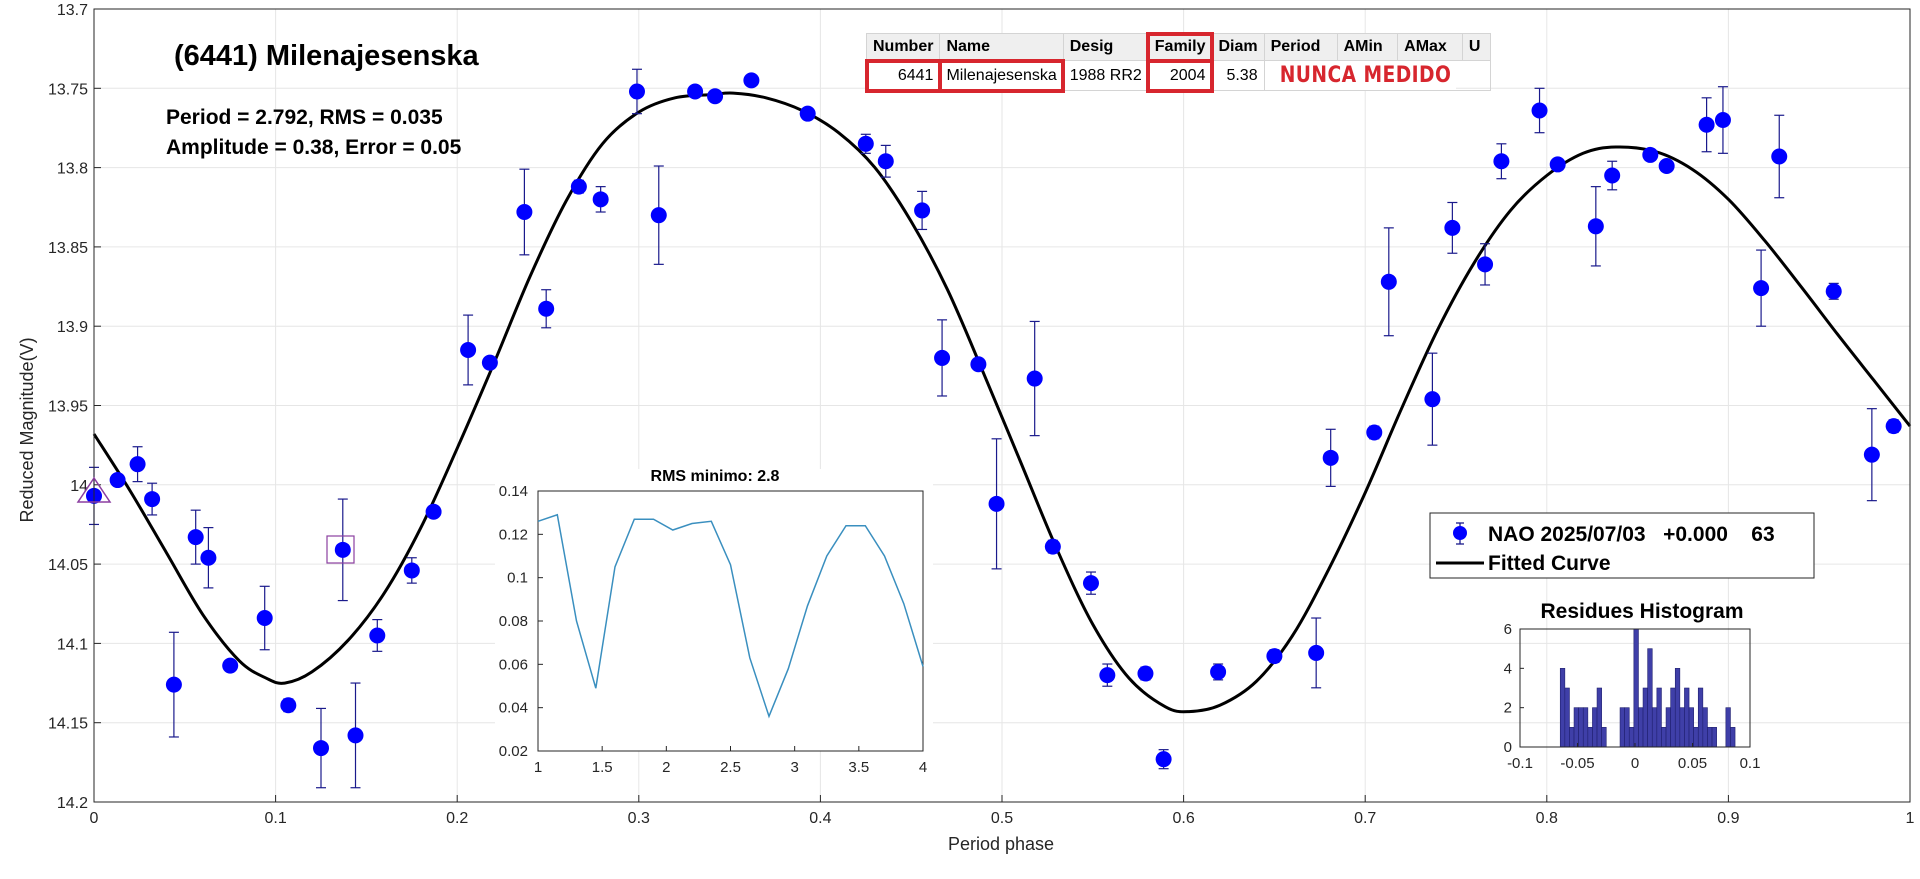 This screenshot has width=1920, height=879. What do you see at coordinates (923, 767) in the screenshot?
I see `rms-x-tick-label: 4` at bounding box center [923, 767].